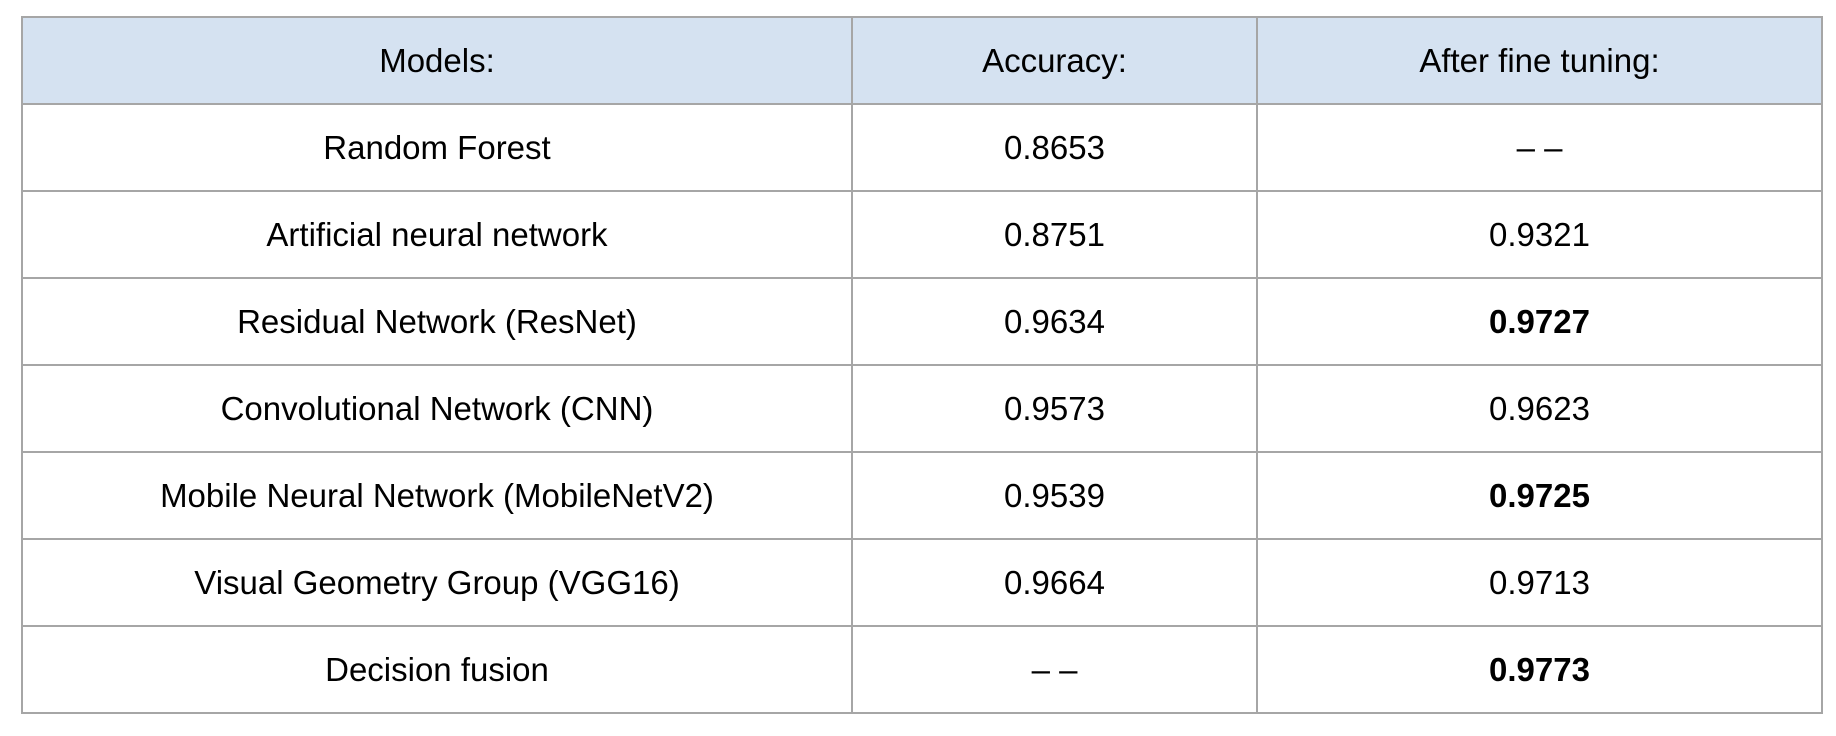 This screenshot has width=1836, height=736. I want to click on header-row: Models: Accuracy: After fine tuning:, so click(922, 60).